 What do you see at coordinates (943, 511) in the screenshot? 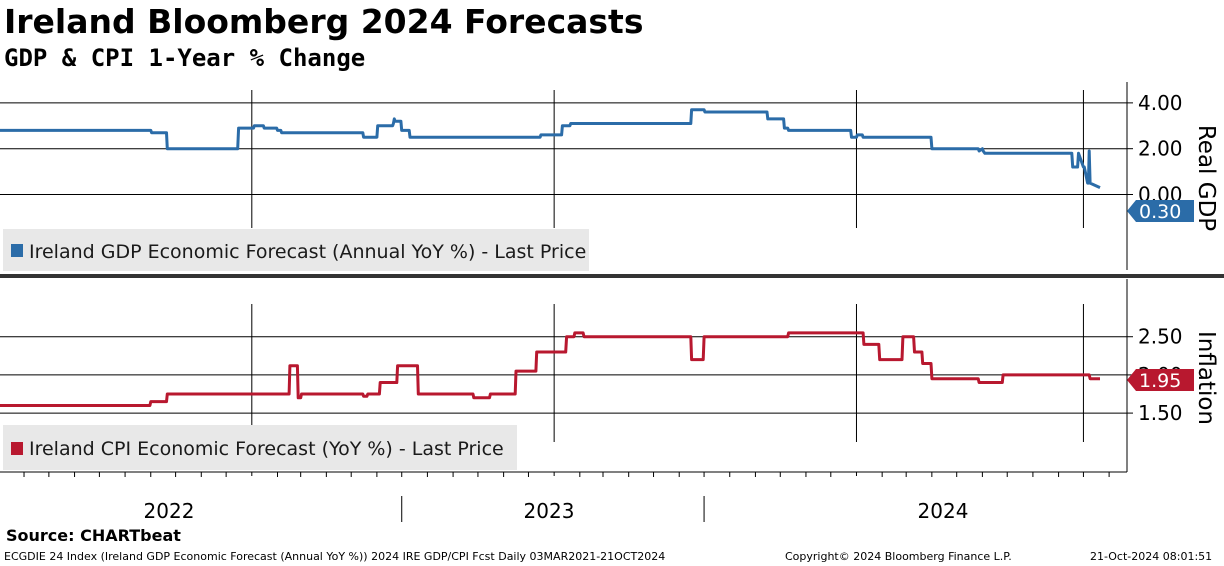
I see `x-label-2024: 2024` at bounding box center [943, 511].